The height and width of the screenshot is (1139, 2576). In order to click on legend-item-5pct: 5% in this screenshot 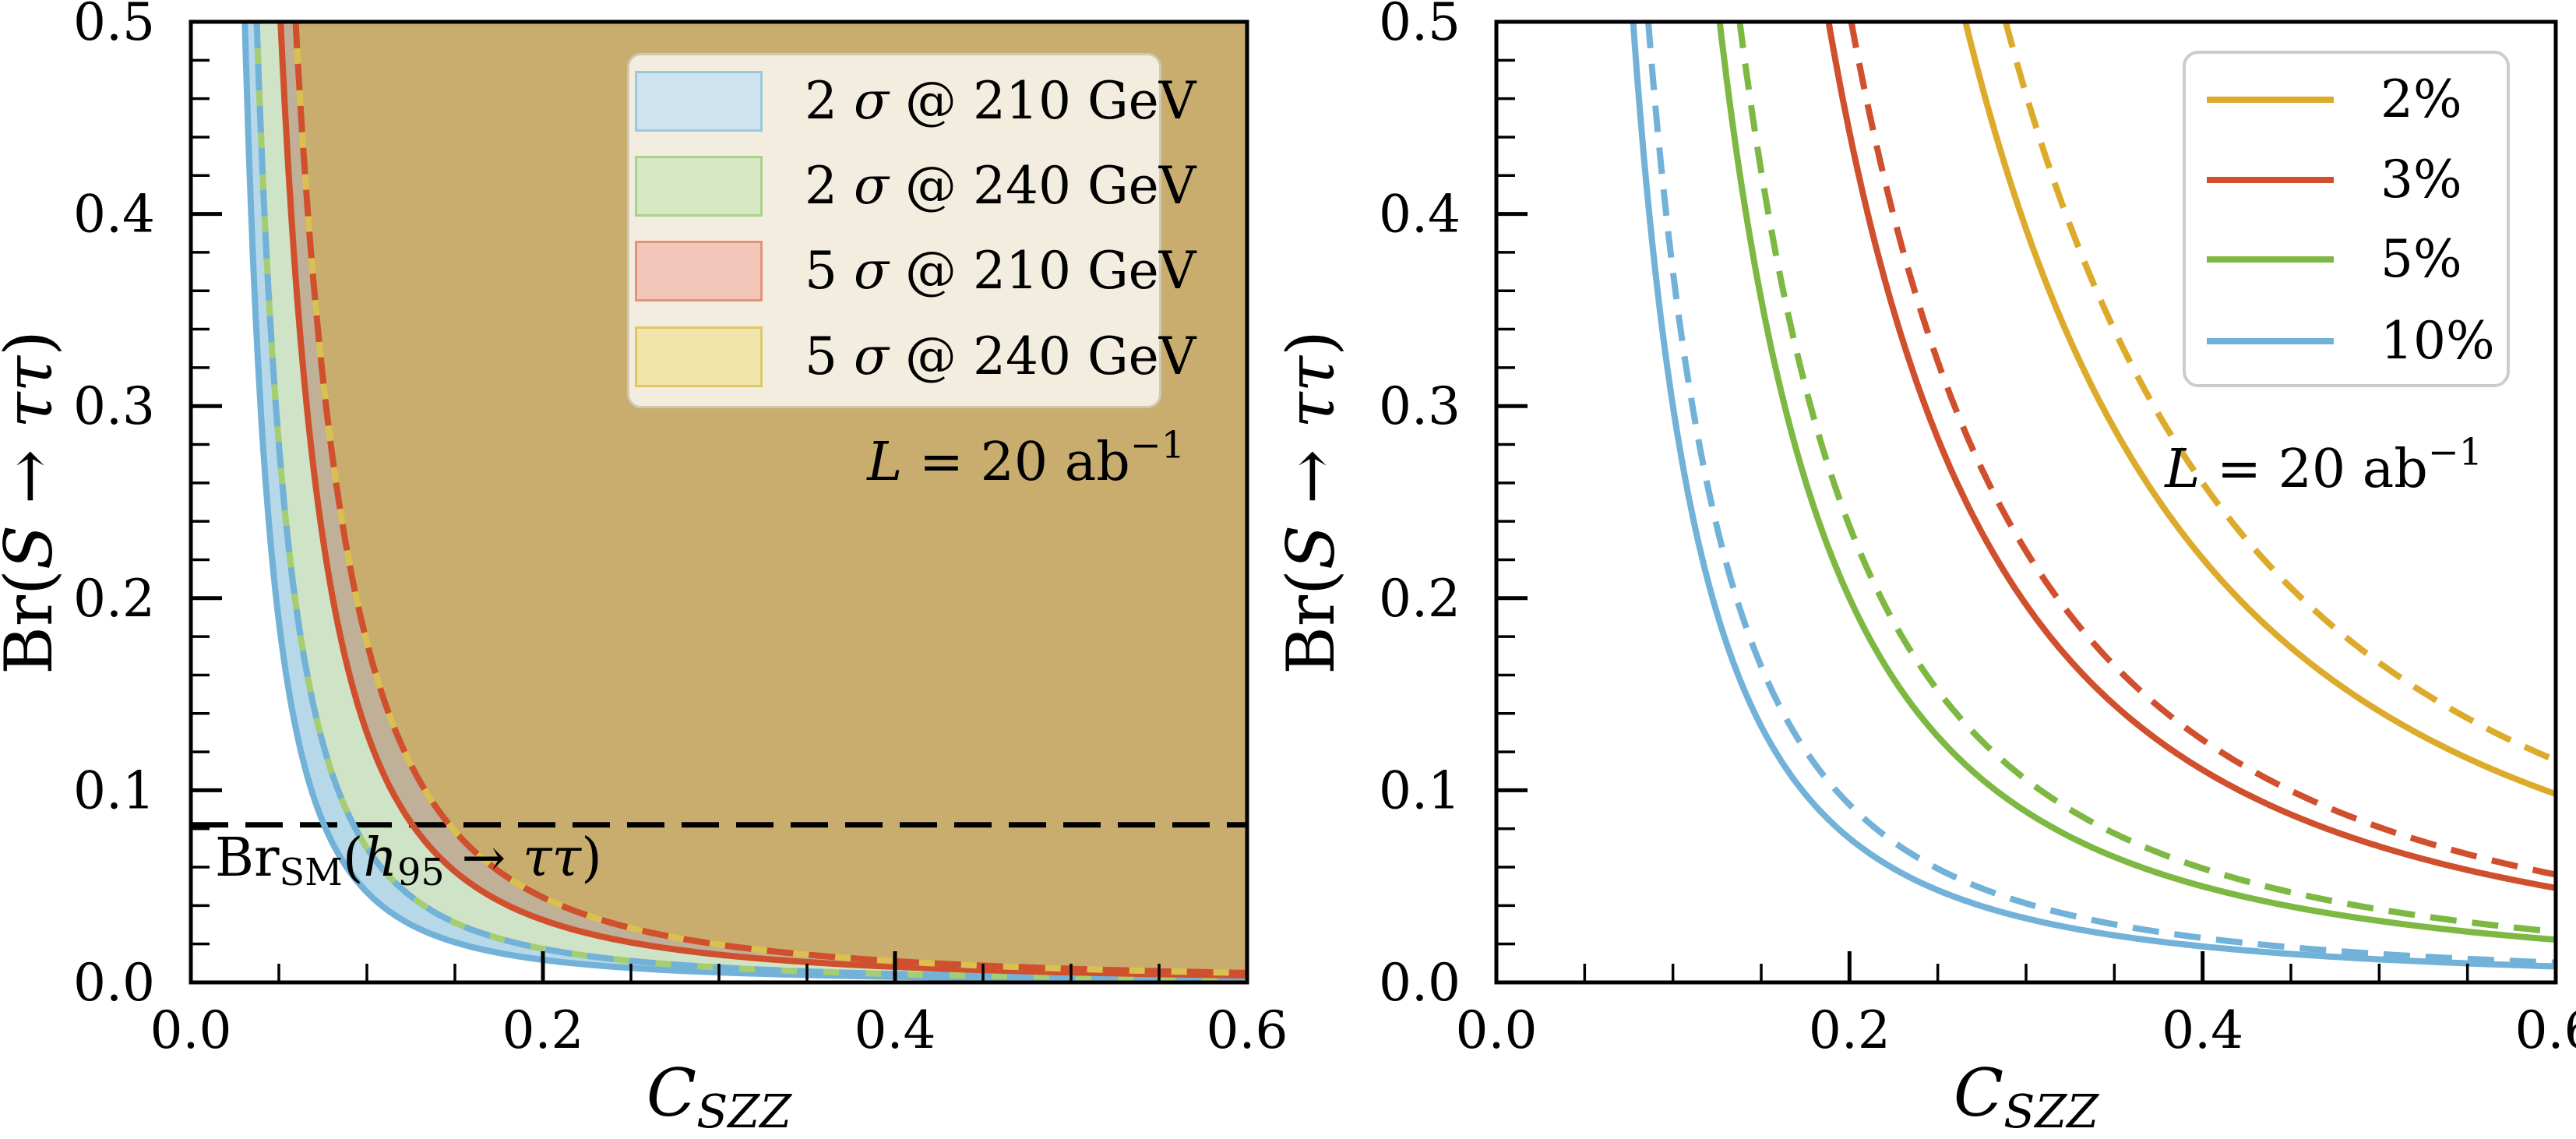, I will do `click(2346, 259)`.